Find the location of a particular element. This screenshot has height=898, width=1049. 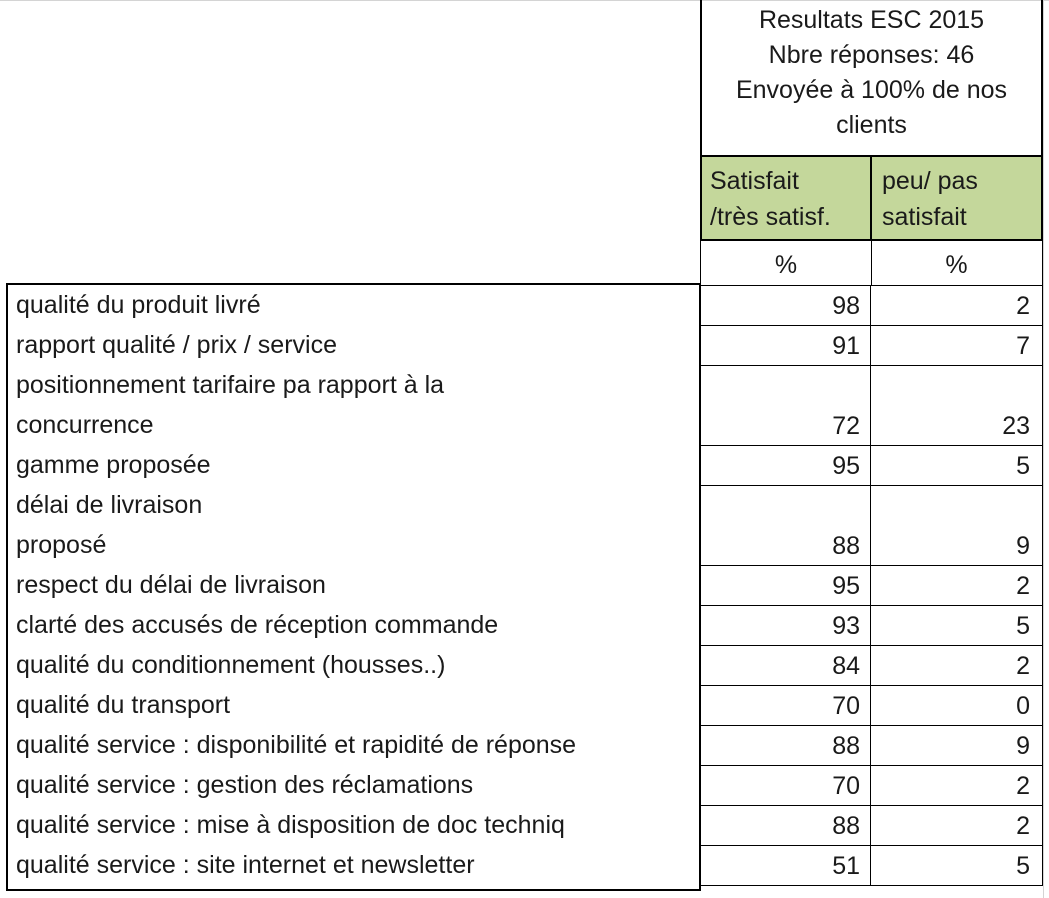

unsatisfied-value: 23 is located at coordinates (956, 405).